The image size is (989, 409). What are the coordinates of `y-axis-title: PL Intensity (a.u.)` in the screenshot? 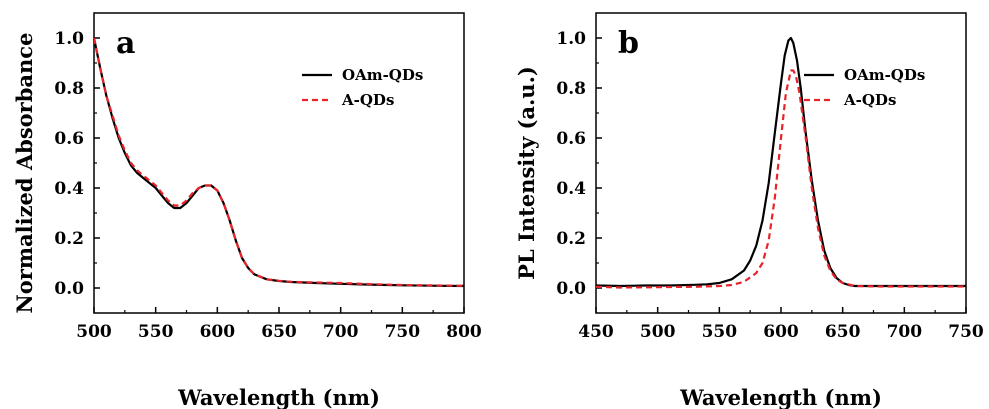 It's located at (526, 173).